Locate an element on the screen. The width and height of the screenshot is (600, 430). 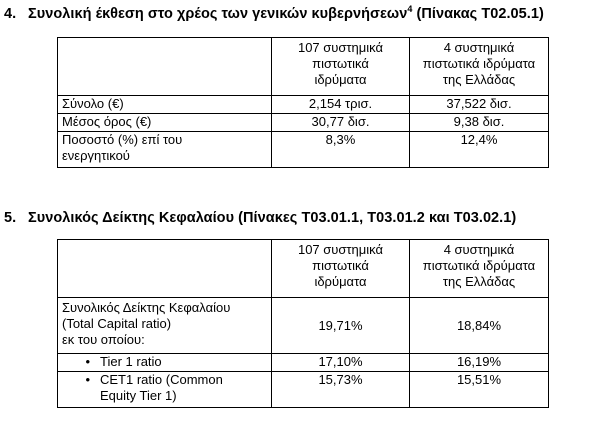
row-label: Ποσοστό (%) επί του ενεργητικού is located at coordinates (164, 149).